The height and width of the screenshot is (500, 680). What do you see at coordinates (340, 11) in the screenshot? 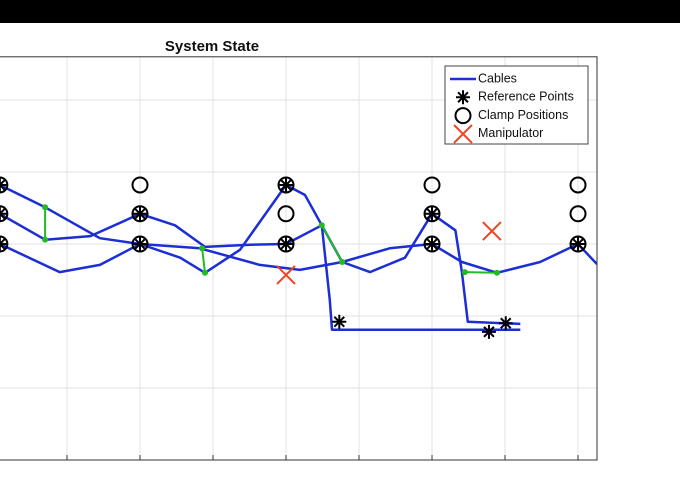
I see `top-bar` at bounding box center [340, 11].